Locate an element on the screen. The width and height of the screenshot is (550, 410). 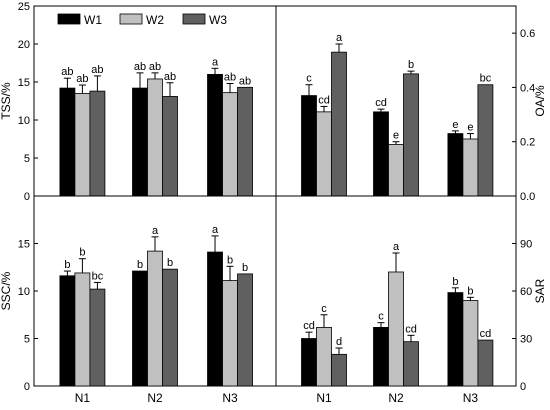
bar-tss-w2-n1 is located at coordinates (82, 145).